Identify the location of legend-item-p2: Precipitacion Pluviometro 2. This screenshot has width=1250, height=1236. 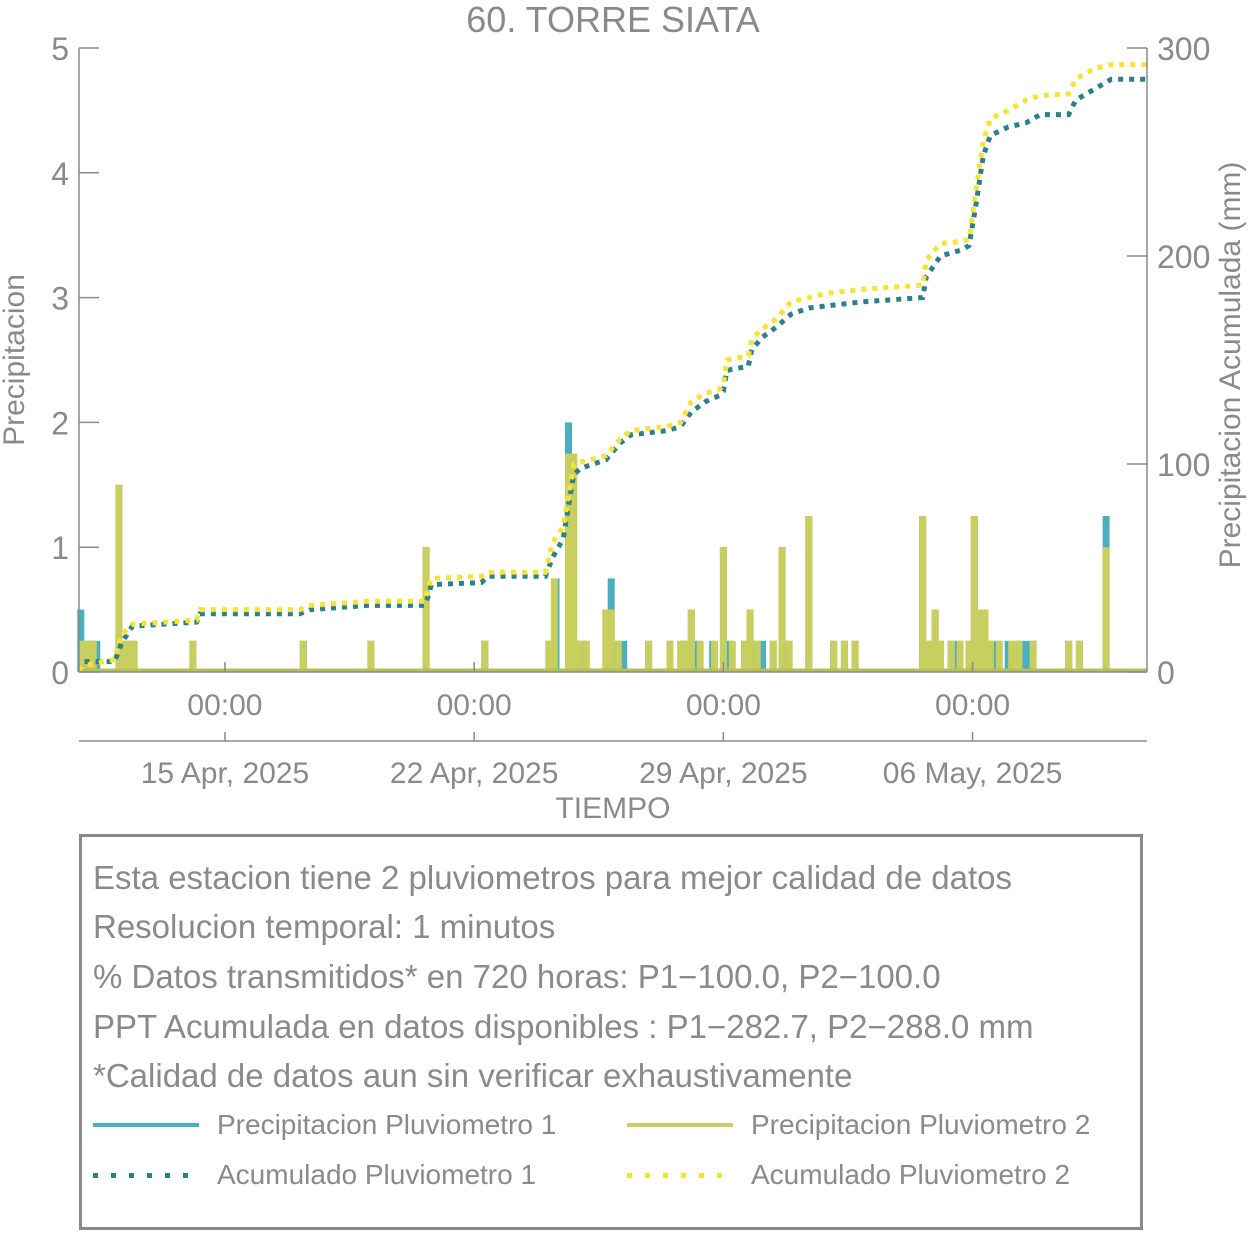
(858, 1125).